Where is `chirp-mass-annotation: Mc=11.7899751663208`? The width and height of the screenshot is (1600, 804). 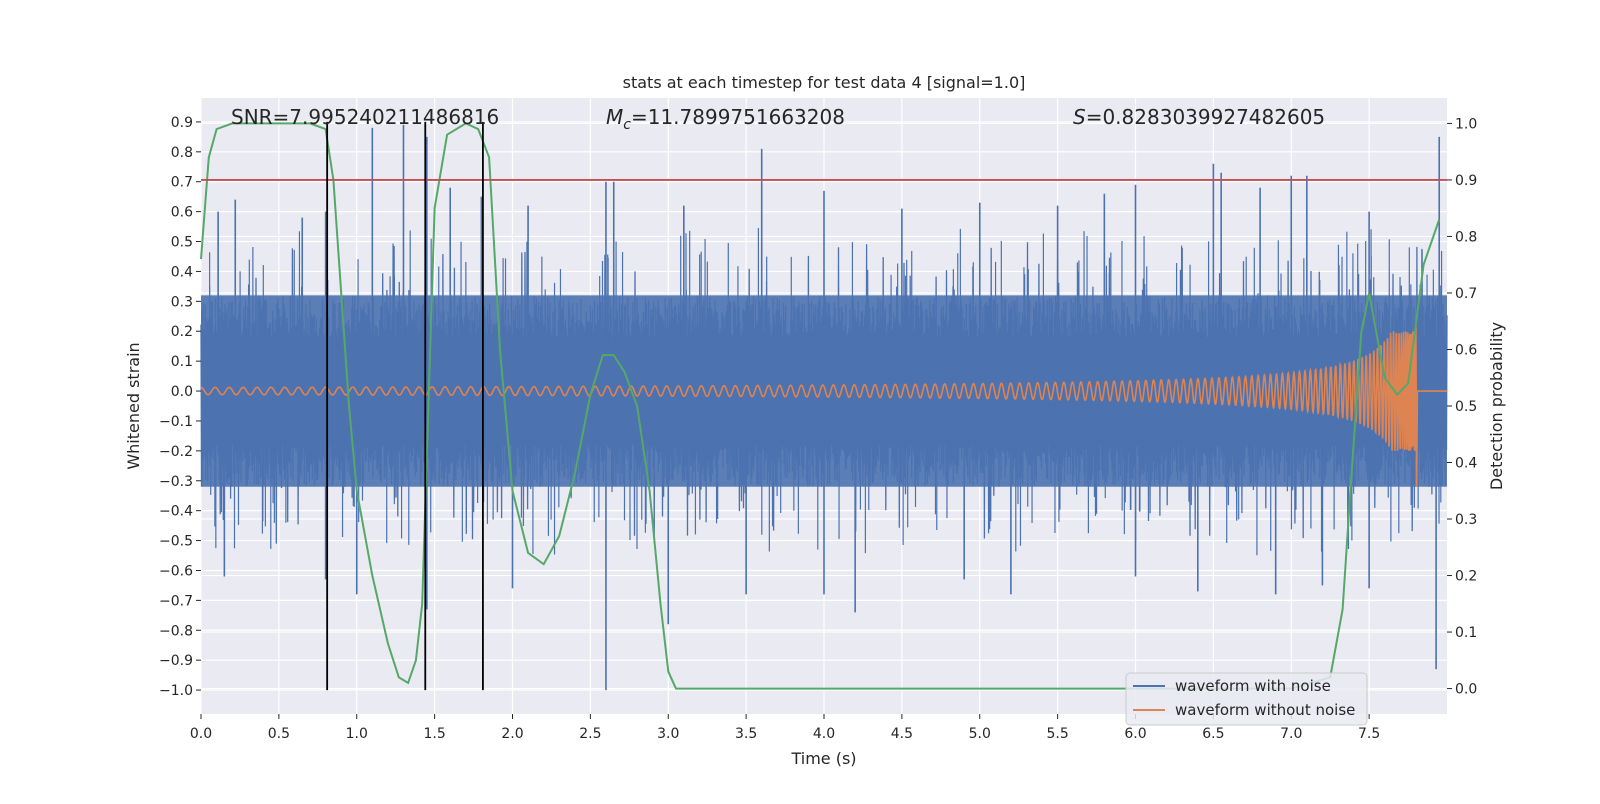
chirp-mass-annotation: Mc=11.7899751663208 is located at coordinates (725, 119).